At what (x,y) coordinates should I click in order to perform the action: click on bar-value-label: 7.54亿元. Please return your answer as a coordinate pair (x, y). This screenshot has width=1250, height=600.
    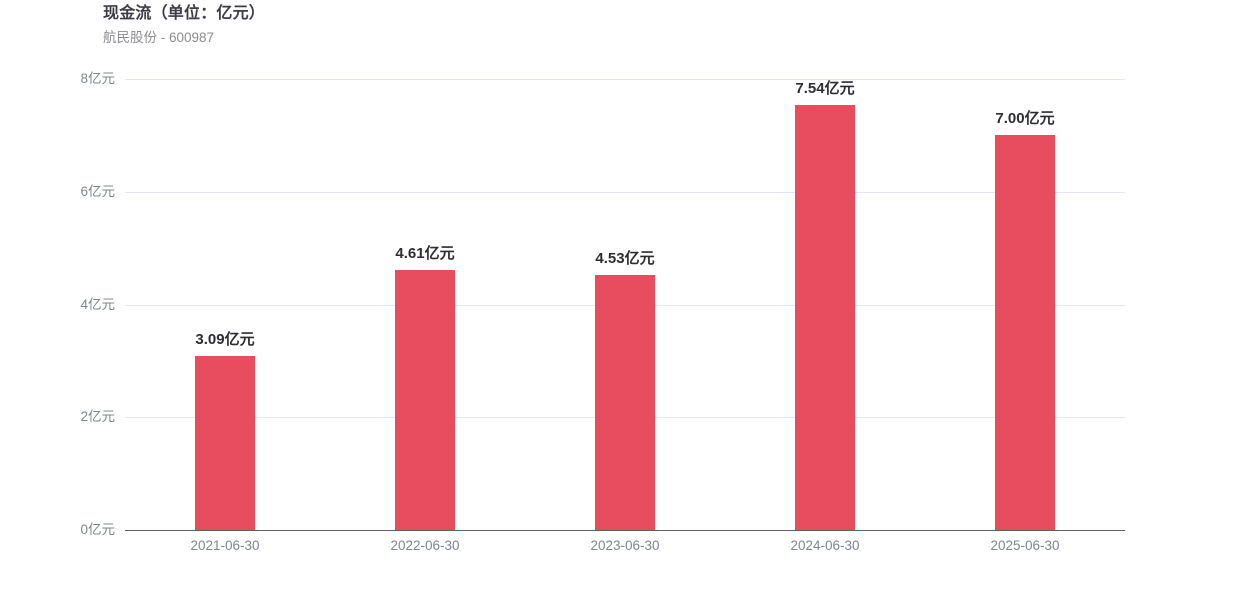
    Looking at the image, I should click on (825, 88).